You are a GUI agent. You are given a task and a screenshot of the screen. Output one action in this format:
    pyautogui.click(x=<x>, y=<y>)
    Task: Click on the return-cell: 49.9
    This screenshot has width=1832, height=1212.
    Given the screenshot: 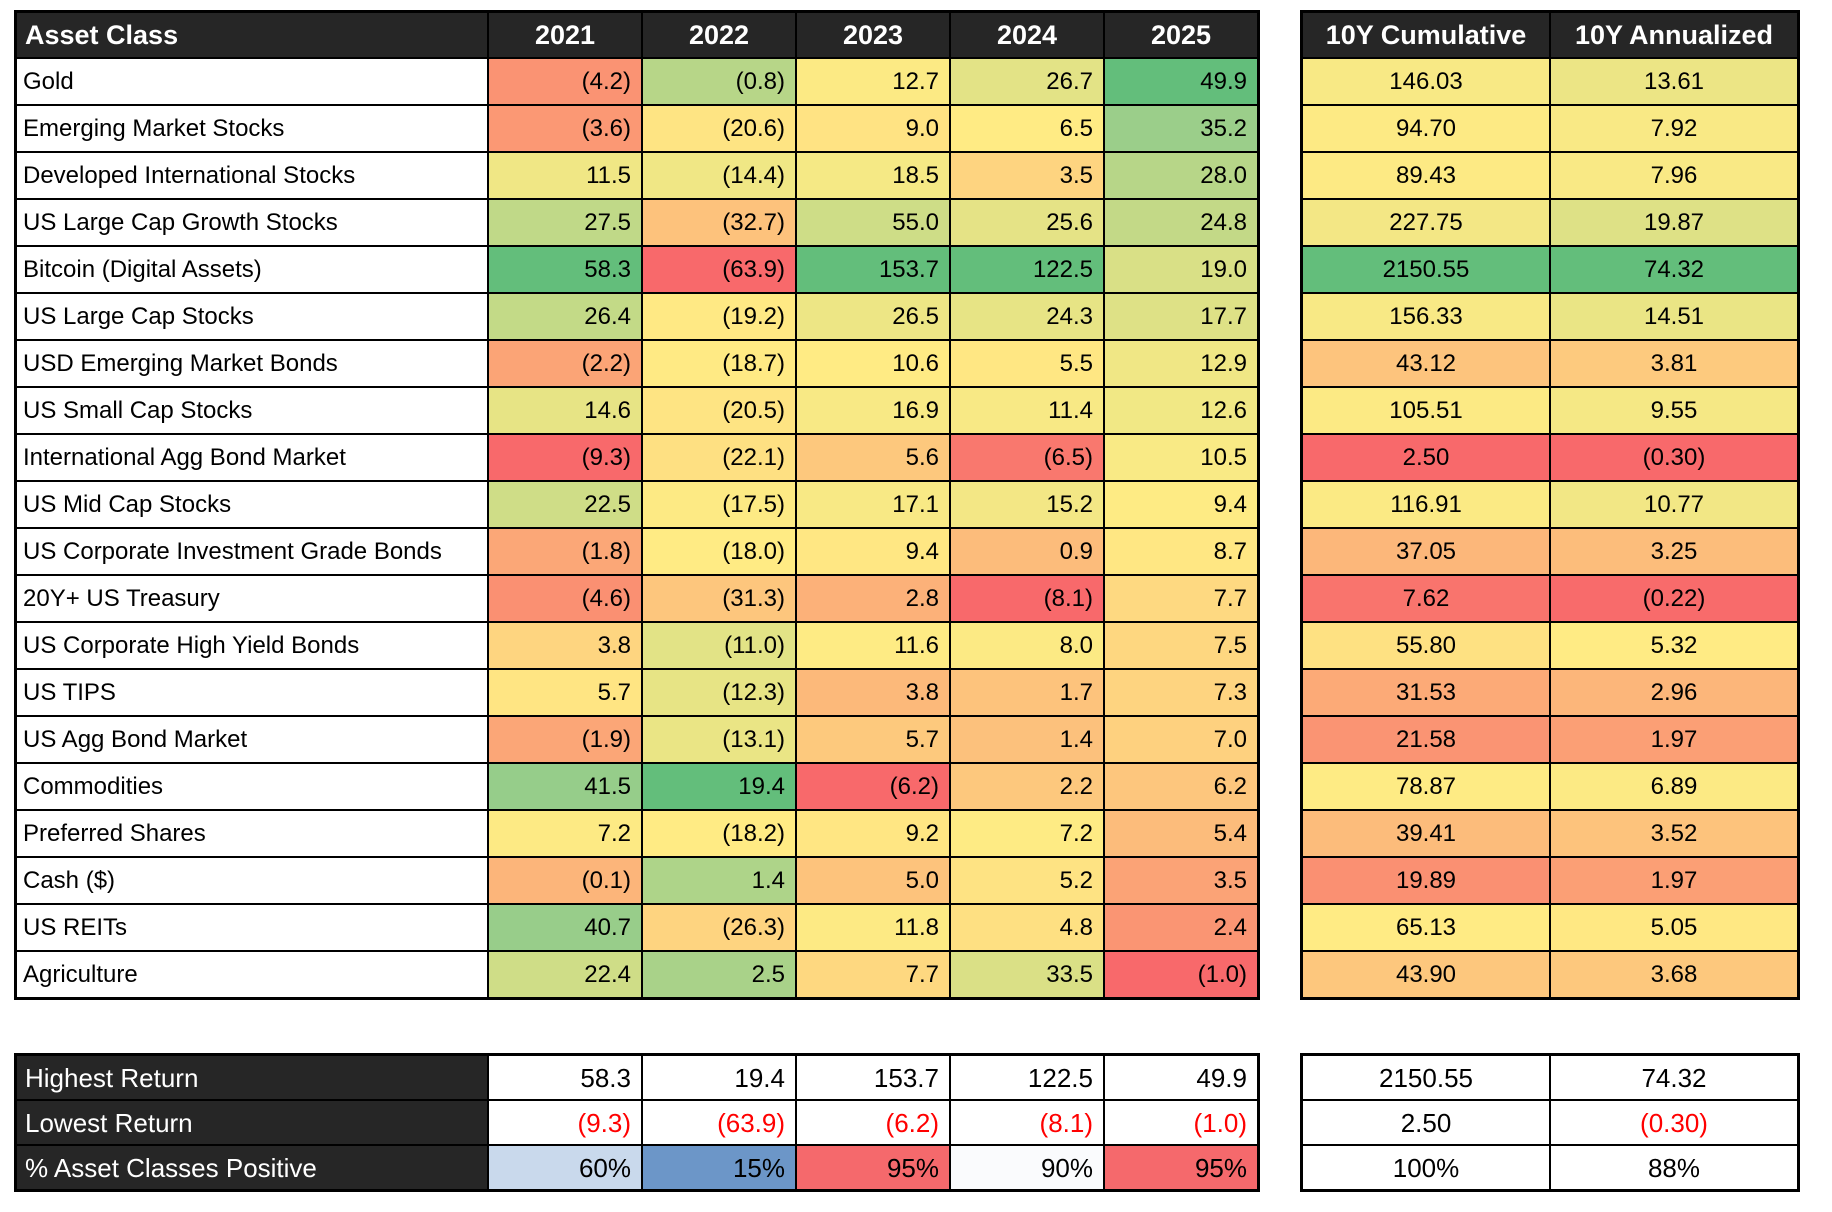 What is the action you would take?
    pyautogui.click(x=1181, y=81)
    